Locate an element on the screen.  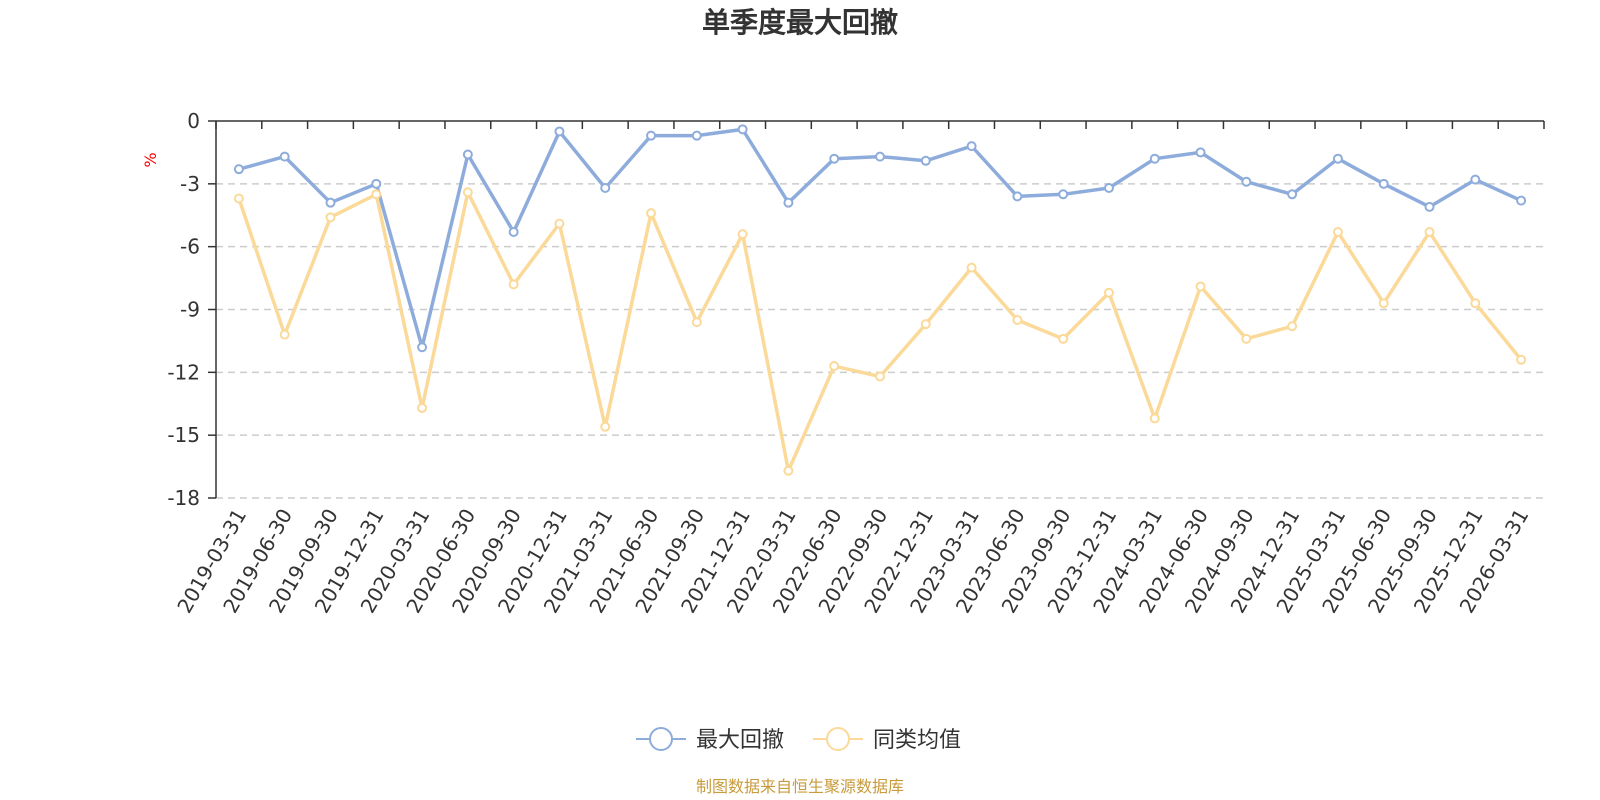
legend-label: 同类均值 is located at coordinates (917, 740).